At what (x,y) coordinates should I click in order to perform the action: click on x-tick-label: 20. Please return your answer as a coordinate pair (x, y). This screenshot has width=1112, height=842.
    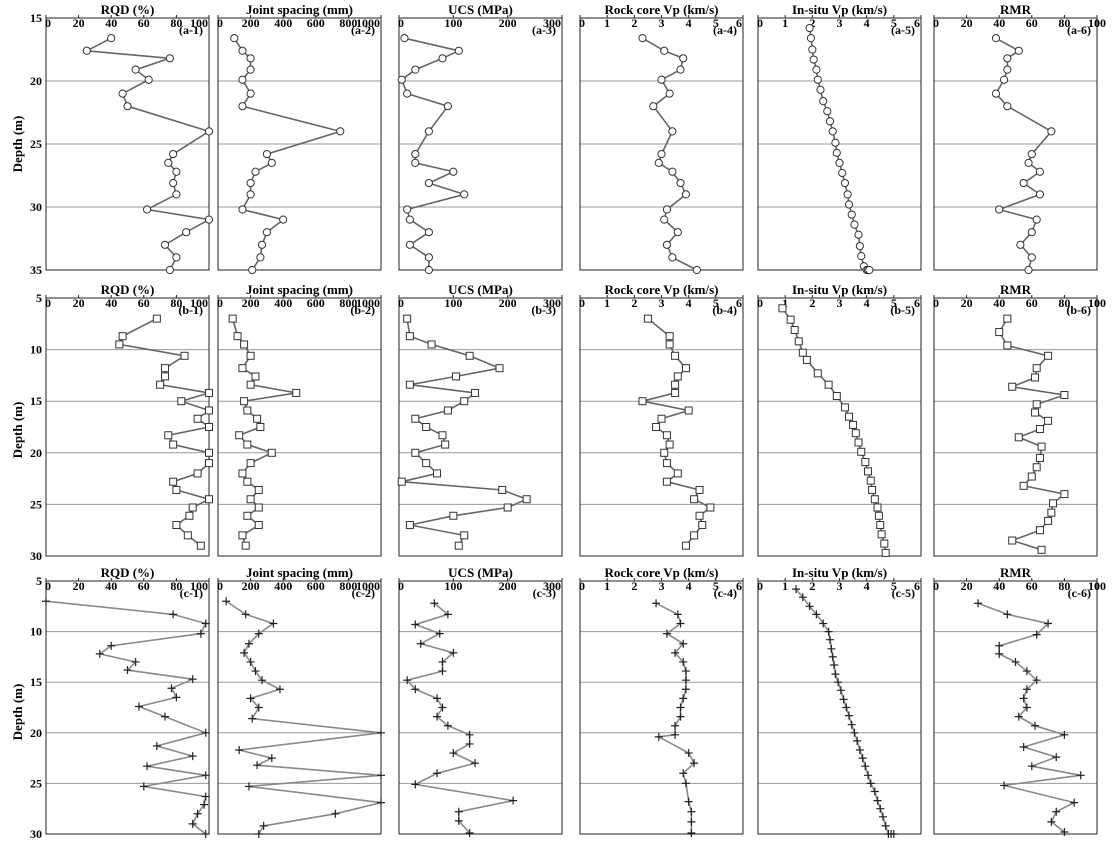
    Looking at the image, I should click on (967, 23).